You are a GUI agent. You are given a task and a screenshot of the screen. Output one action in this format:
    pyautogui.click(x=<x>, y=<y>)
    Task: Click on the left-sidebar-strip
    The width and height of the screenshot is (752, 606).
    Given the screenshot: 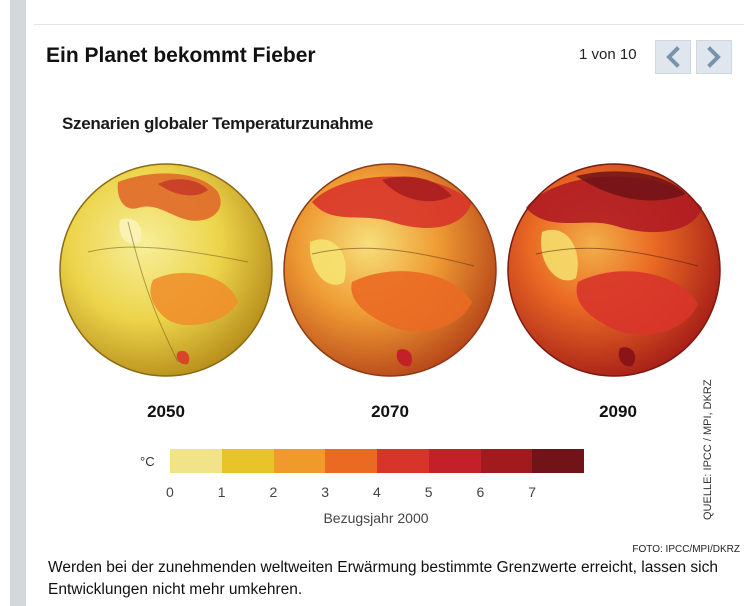 What is the action you would take?
    pyautogui.click(x=18, y=303)
    